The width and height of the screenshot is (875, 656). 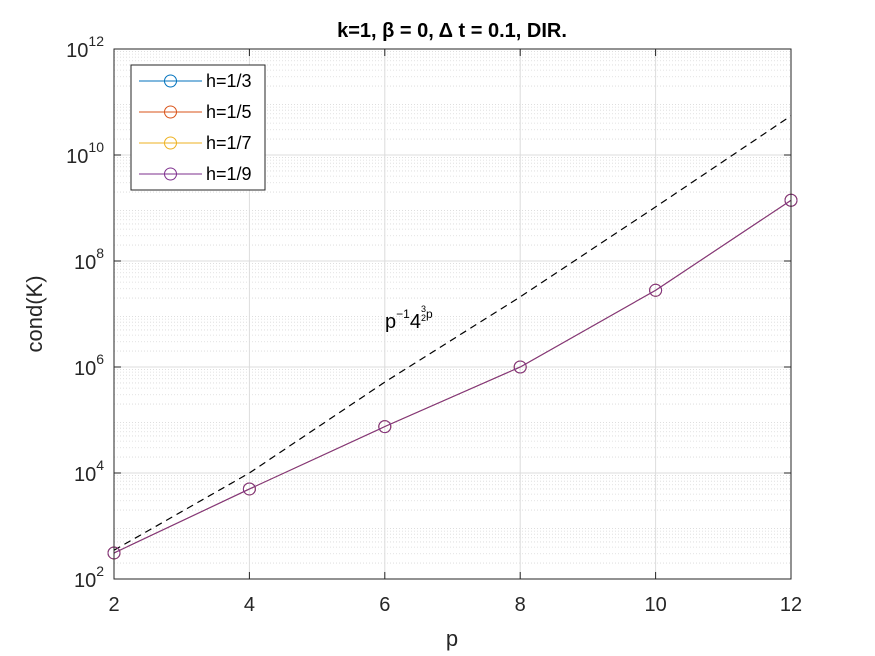 I want to click on y-tick-exponent: 6, so click(x=100, y=359).